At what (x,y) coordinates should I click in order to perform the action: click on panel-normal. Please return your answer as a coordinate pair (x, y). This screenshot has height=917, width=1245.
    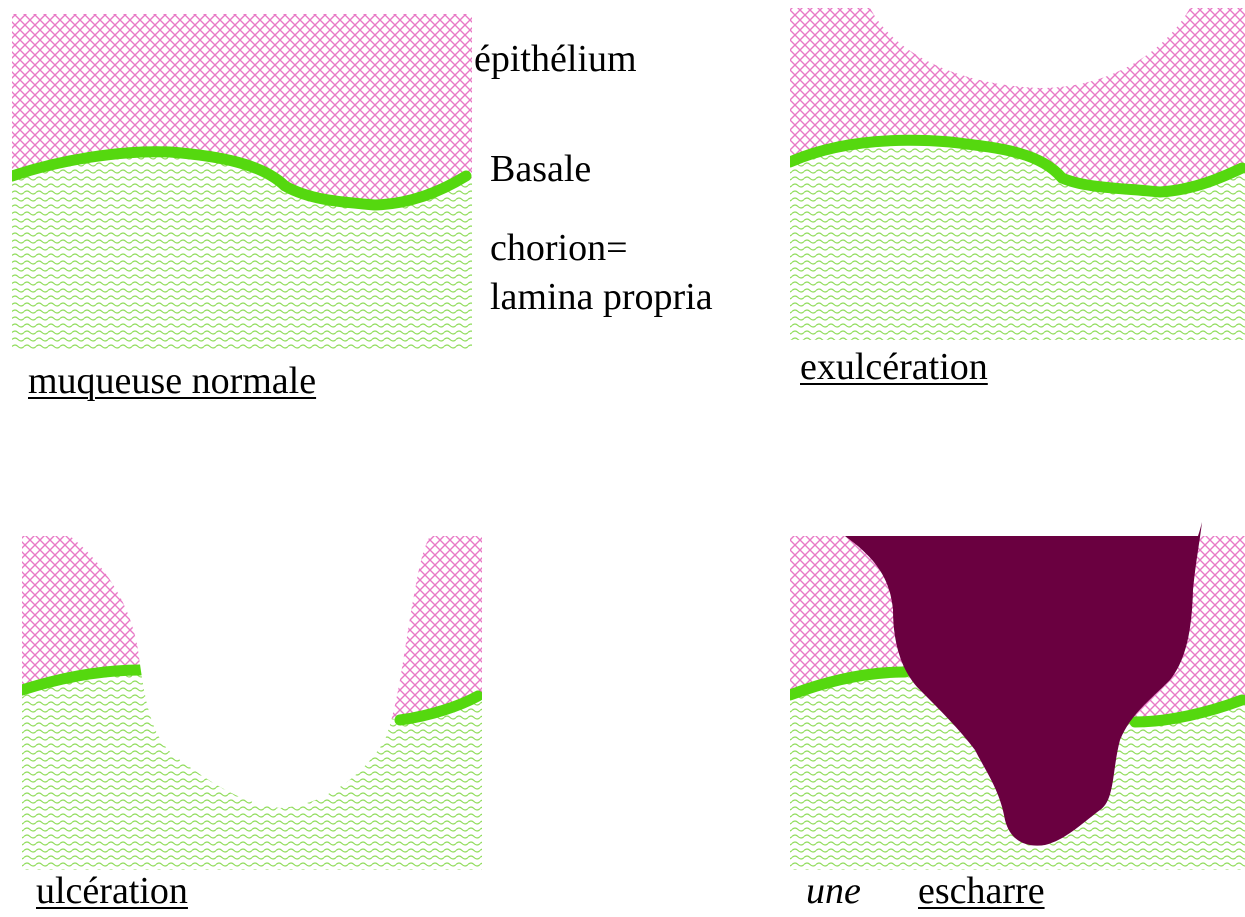
    Looking at the image, I should click on (242, 182).